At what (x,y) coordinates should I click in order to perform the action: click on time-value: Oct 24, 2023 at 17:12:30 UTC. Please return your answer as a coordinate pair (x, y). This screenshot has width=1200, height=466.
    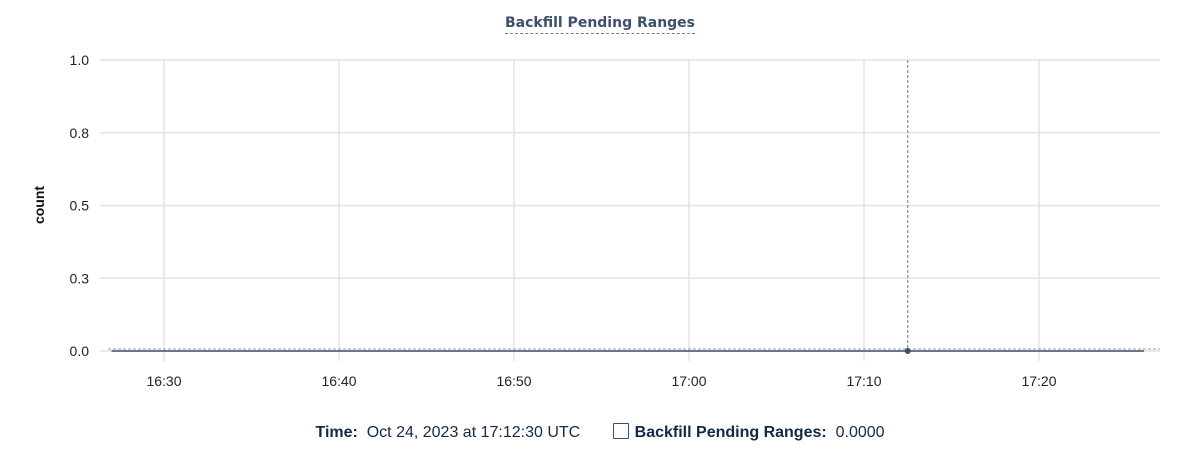
    Looking at the image, I should click on (473, 432).